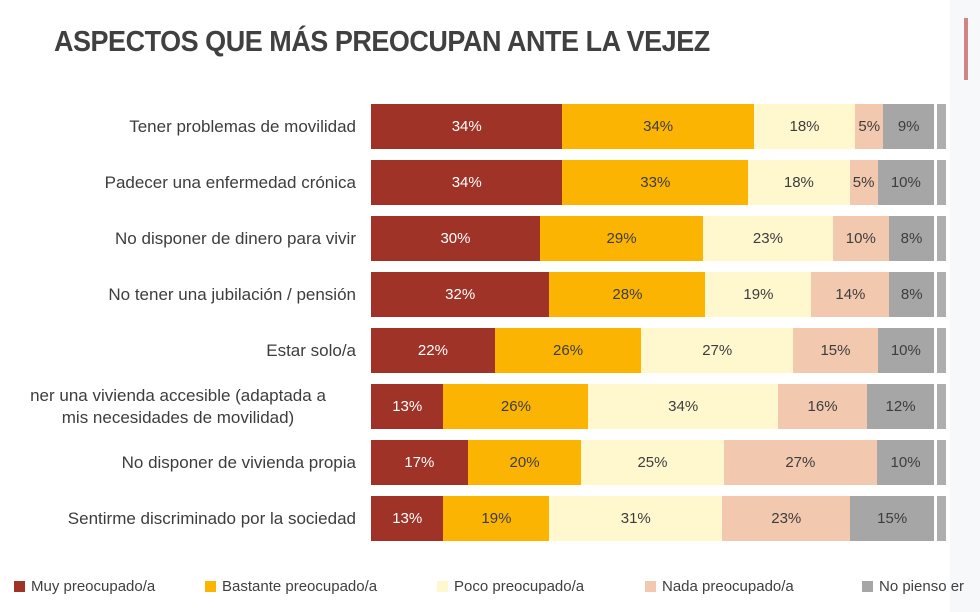 The height and width of the screenshot is (612, 980). Describe the element at coordinates (242, 126) in the screenshot. I see `category-label: Tener problemas de movilidad` at that location.